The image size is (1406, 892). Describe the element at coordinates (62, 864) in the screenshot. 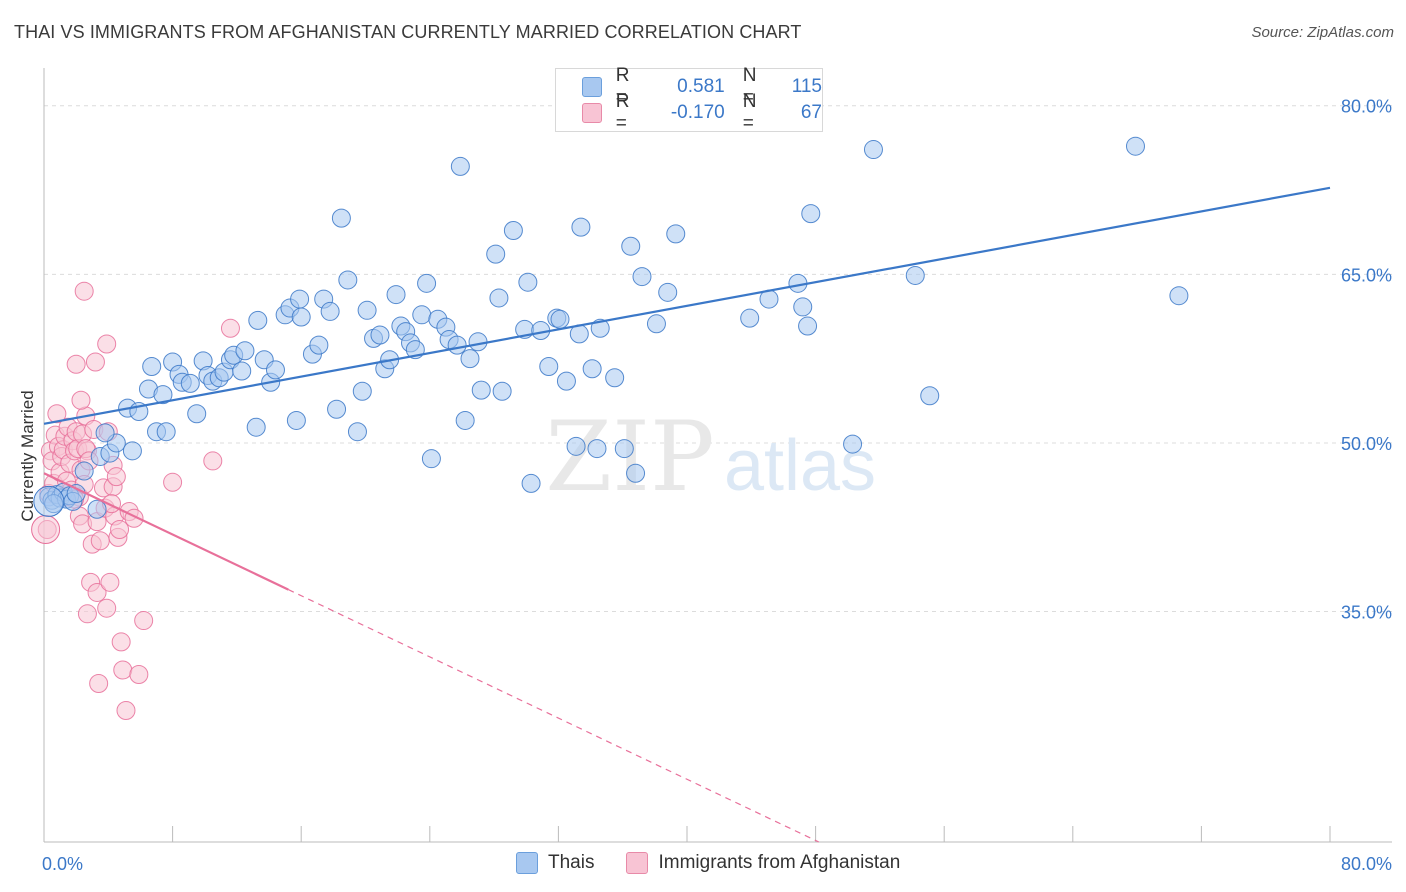

I see `x-tick-label: 0.0%` at that location.